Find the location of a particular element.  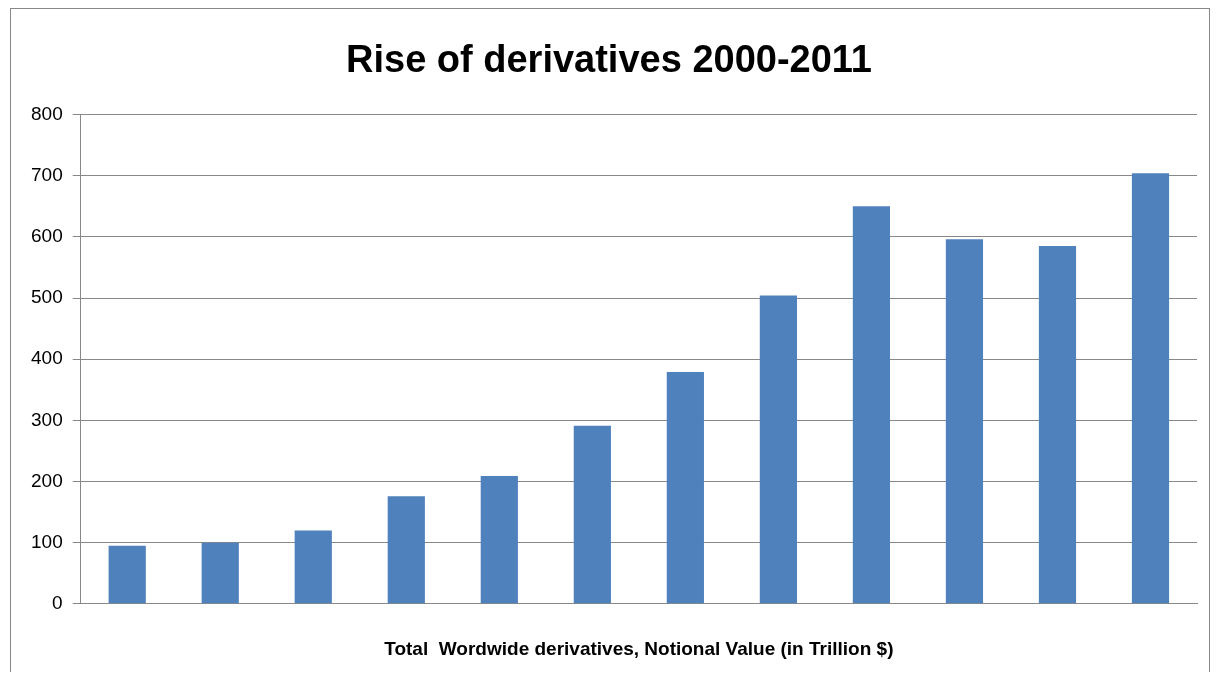

y-tick-label: 600 is located at coordinates (47, 236).